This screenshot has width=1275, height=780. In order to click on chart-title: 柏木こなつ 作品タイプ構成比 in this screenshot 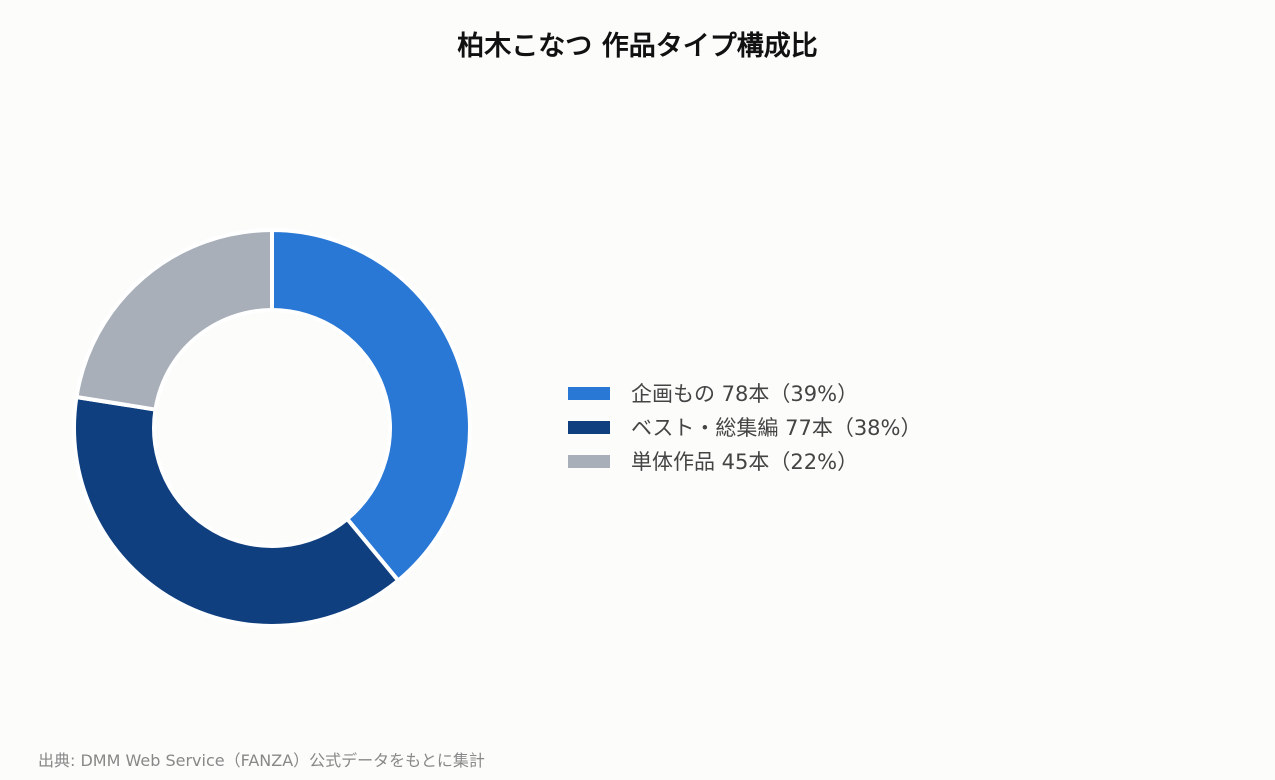, I will do `click(637, 46)`.